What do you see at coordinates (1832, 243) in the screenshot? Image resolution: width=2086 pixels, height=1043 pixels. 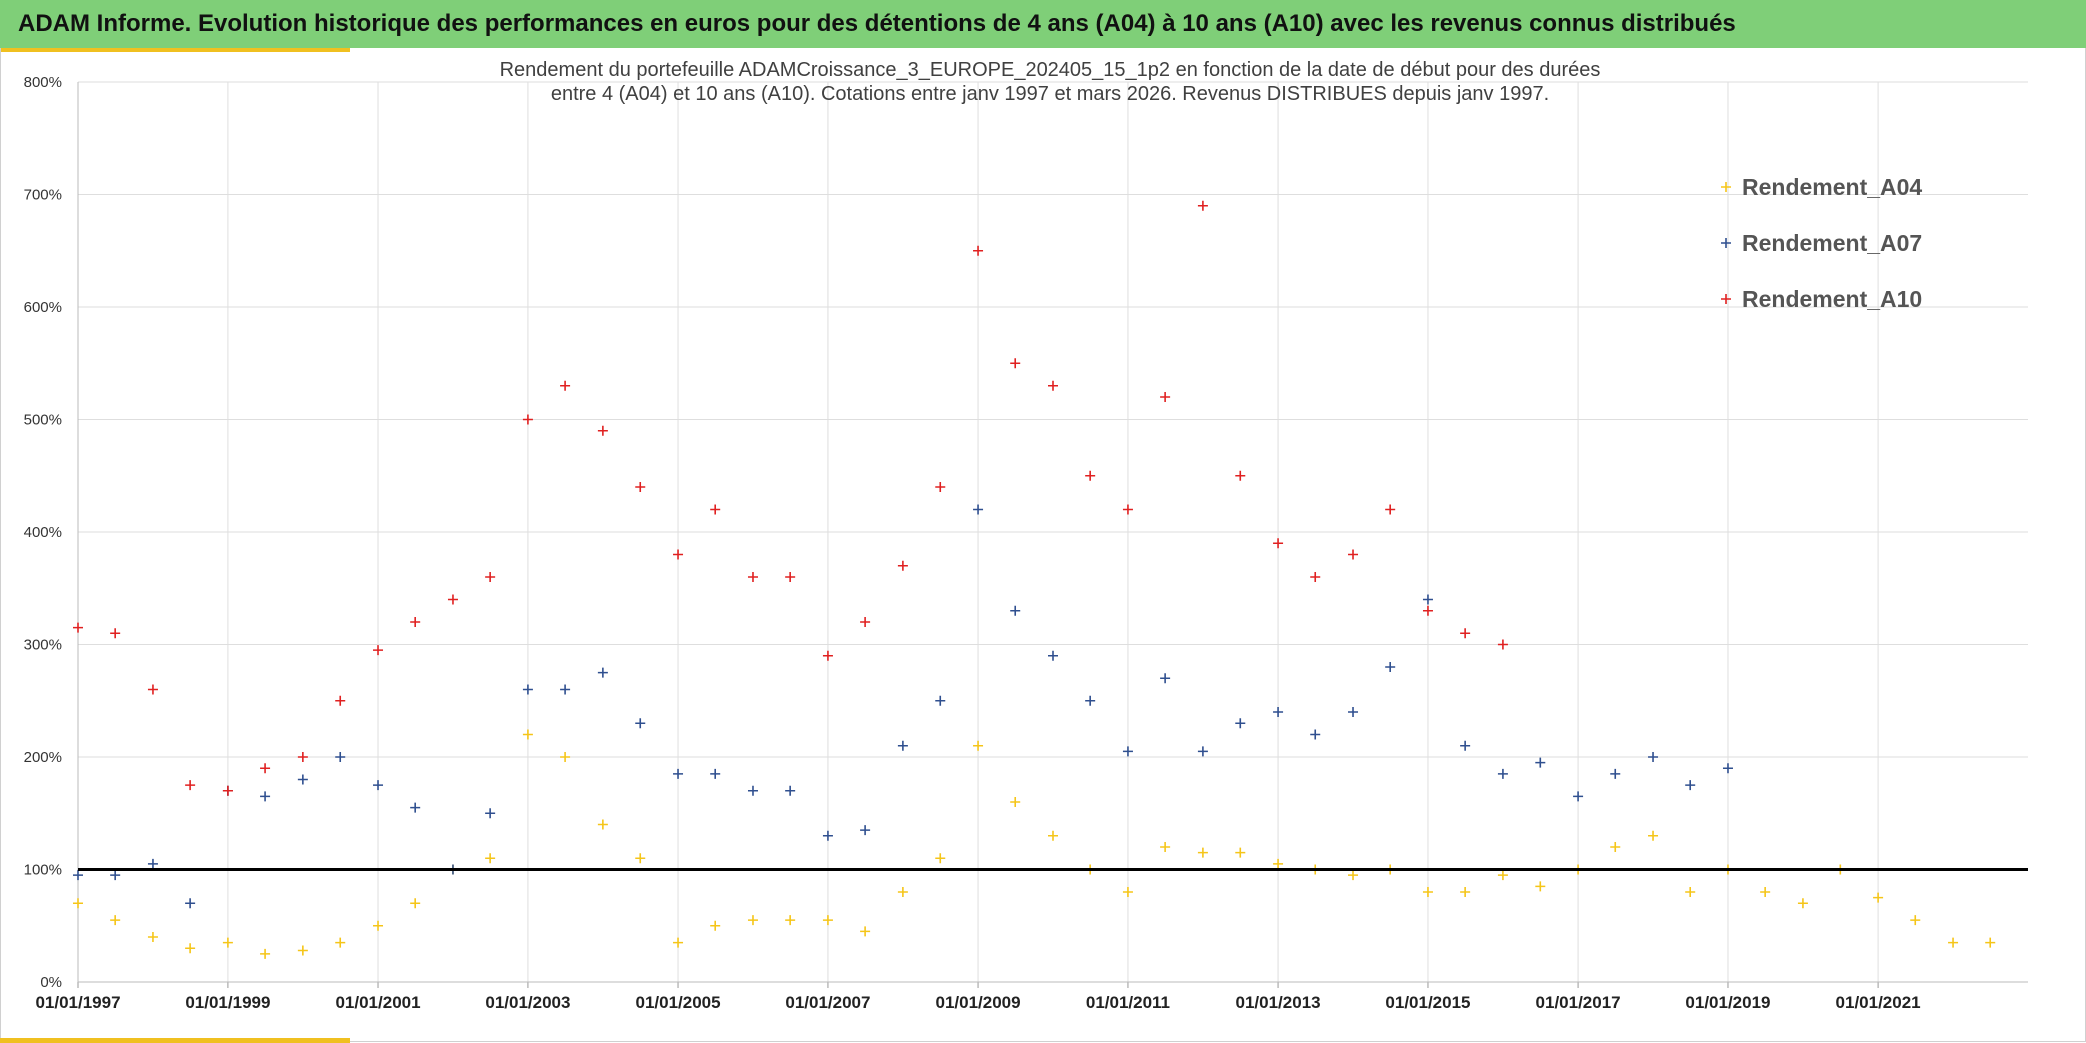 I see `legend-label: Rendement_A07` at bounding box center [1832, 243].